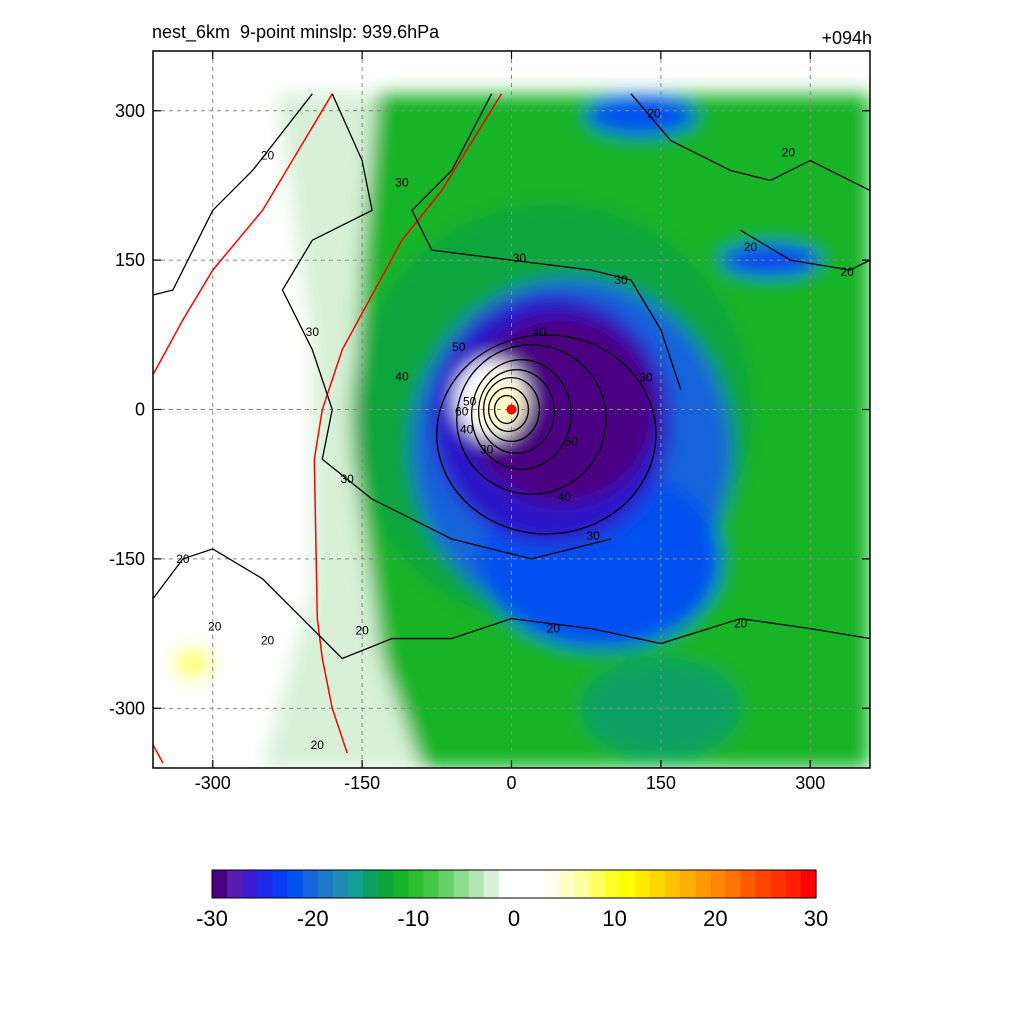 Image resolution: width=1024 pixels, height=1024 pixels. What do you see at coordinates (233, 430) in the screenshot?
I see `dry-region` at bounding box center [233, 430].